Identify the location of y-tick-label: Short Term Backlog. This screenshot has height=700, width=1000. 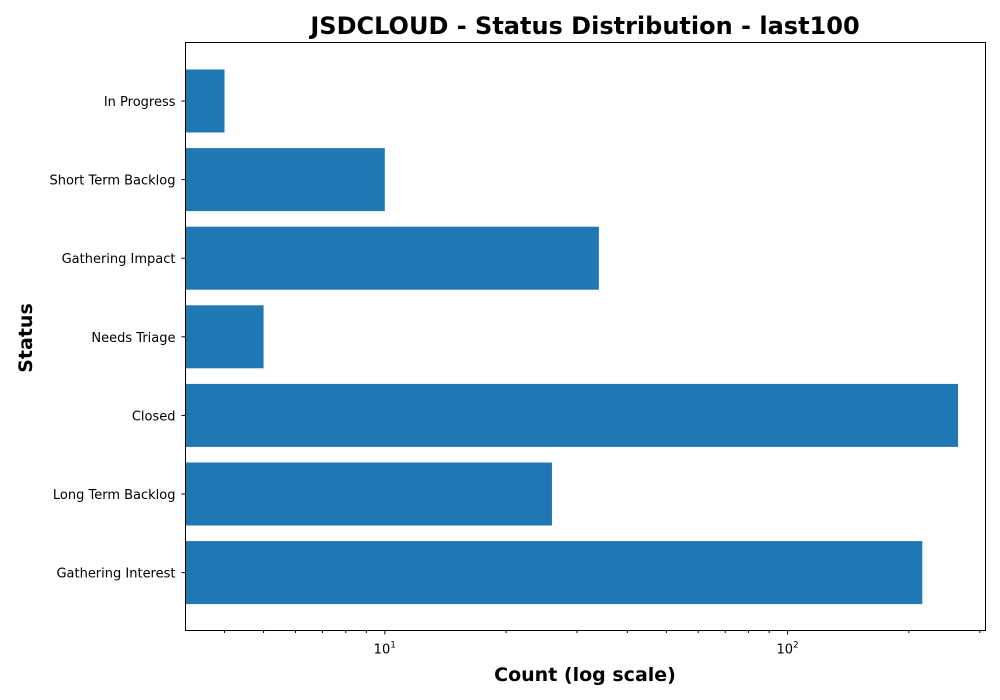
(112, 181).